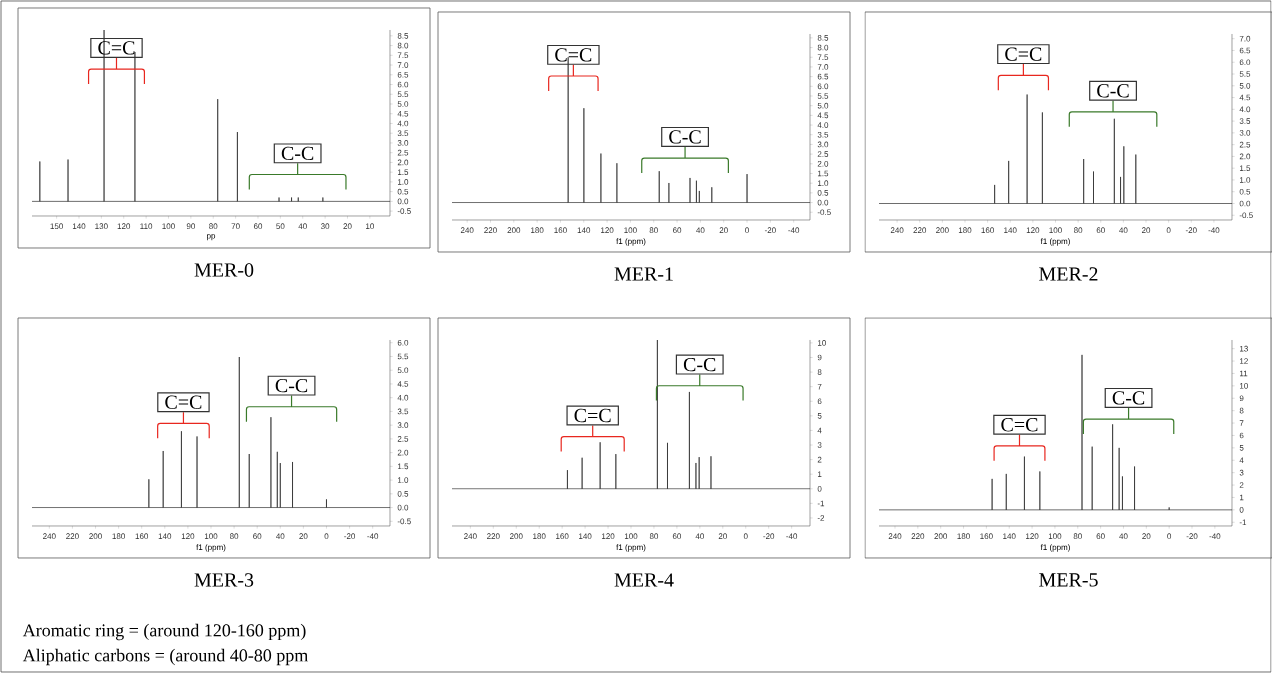 This screenshot has height=673, width=1272. I want to click on x-tick-label: 160, so click(142, 536).